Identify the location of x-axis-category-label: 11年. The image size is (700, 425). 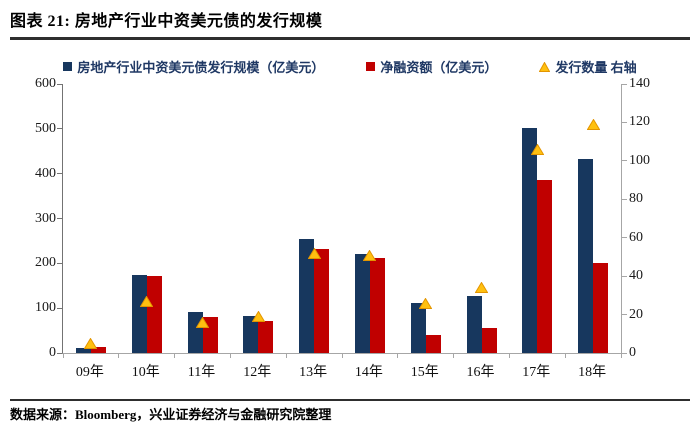
(201, 372).